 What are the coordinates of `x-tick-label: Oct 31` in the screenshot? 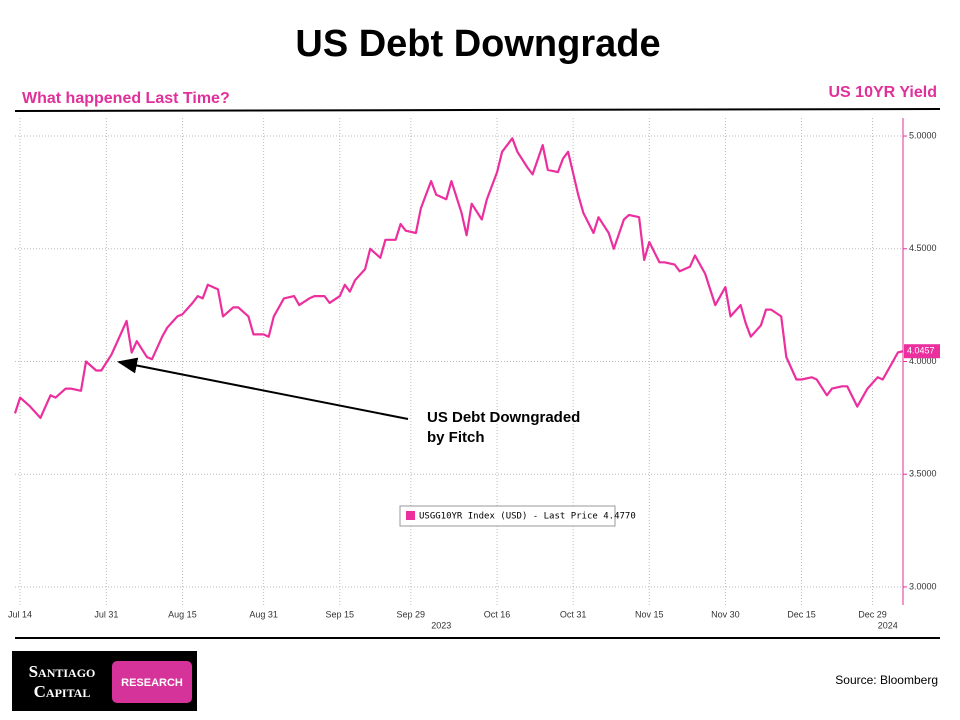 It's located at (573, 614).